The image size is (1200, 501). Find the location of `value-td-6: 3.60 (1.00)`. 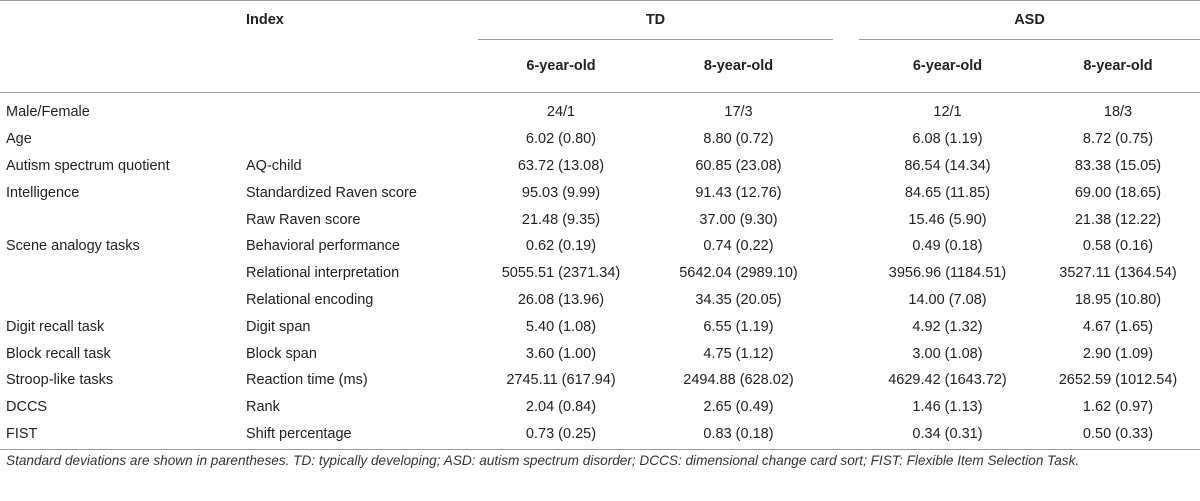

value-td-6: 3.60 (1.00) is located at coordinates (561, 353).